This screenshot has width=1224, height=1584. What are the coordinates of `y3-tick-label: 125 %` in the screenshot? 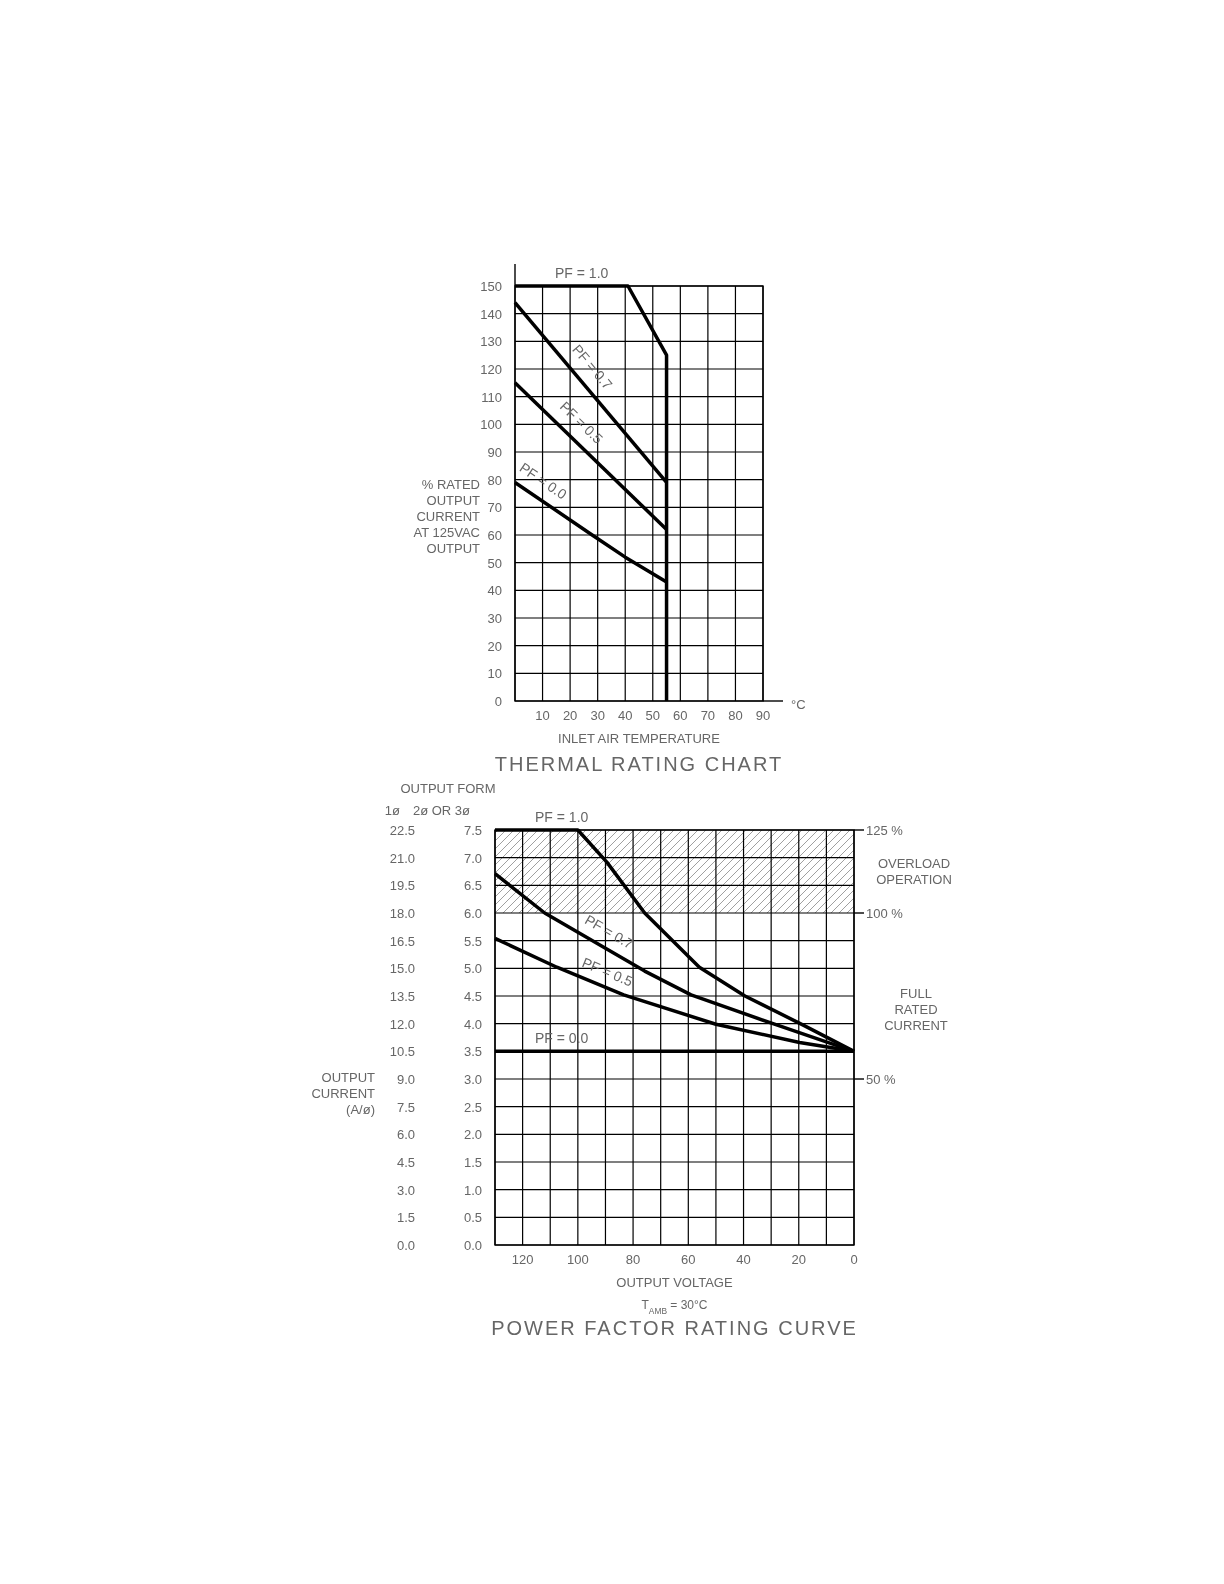 It's located at (885, 830).